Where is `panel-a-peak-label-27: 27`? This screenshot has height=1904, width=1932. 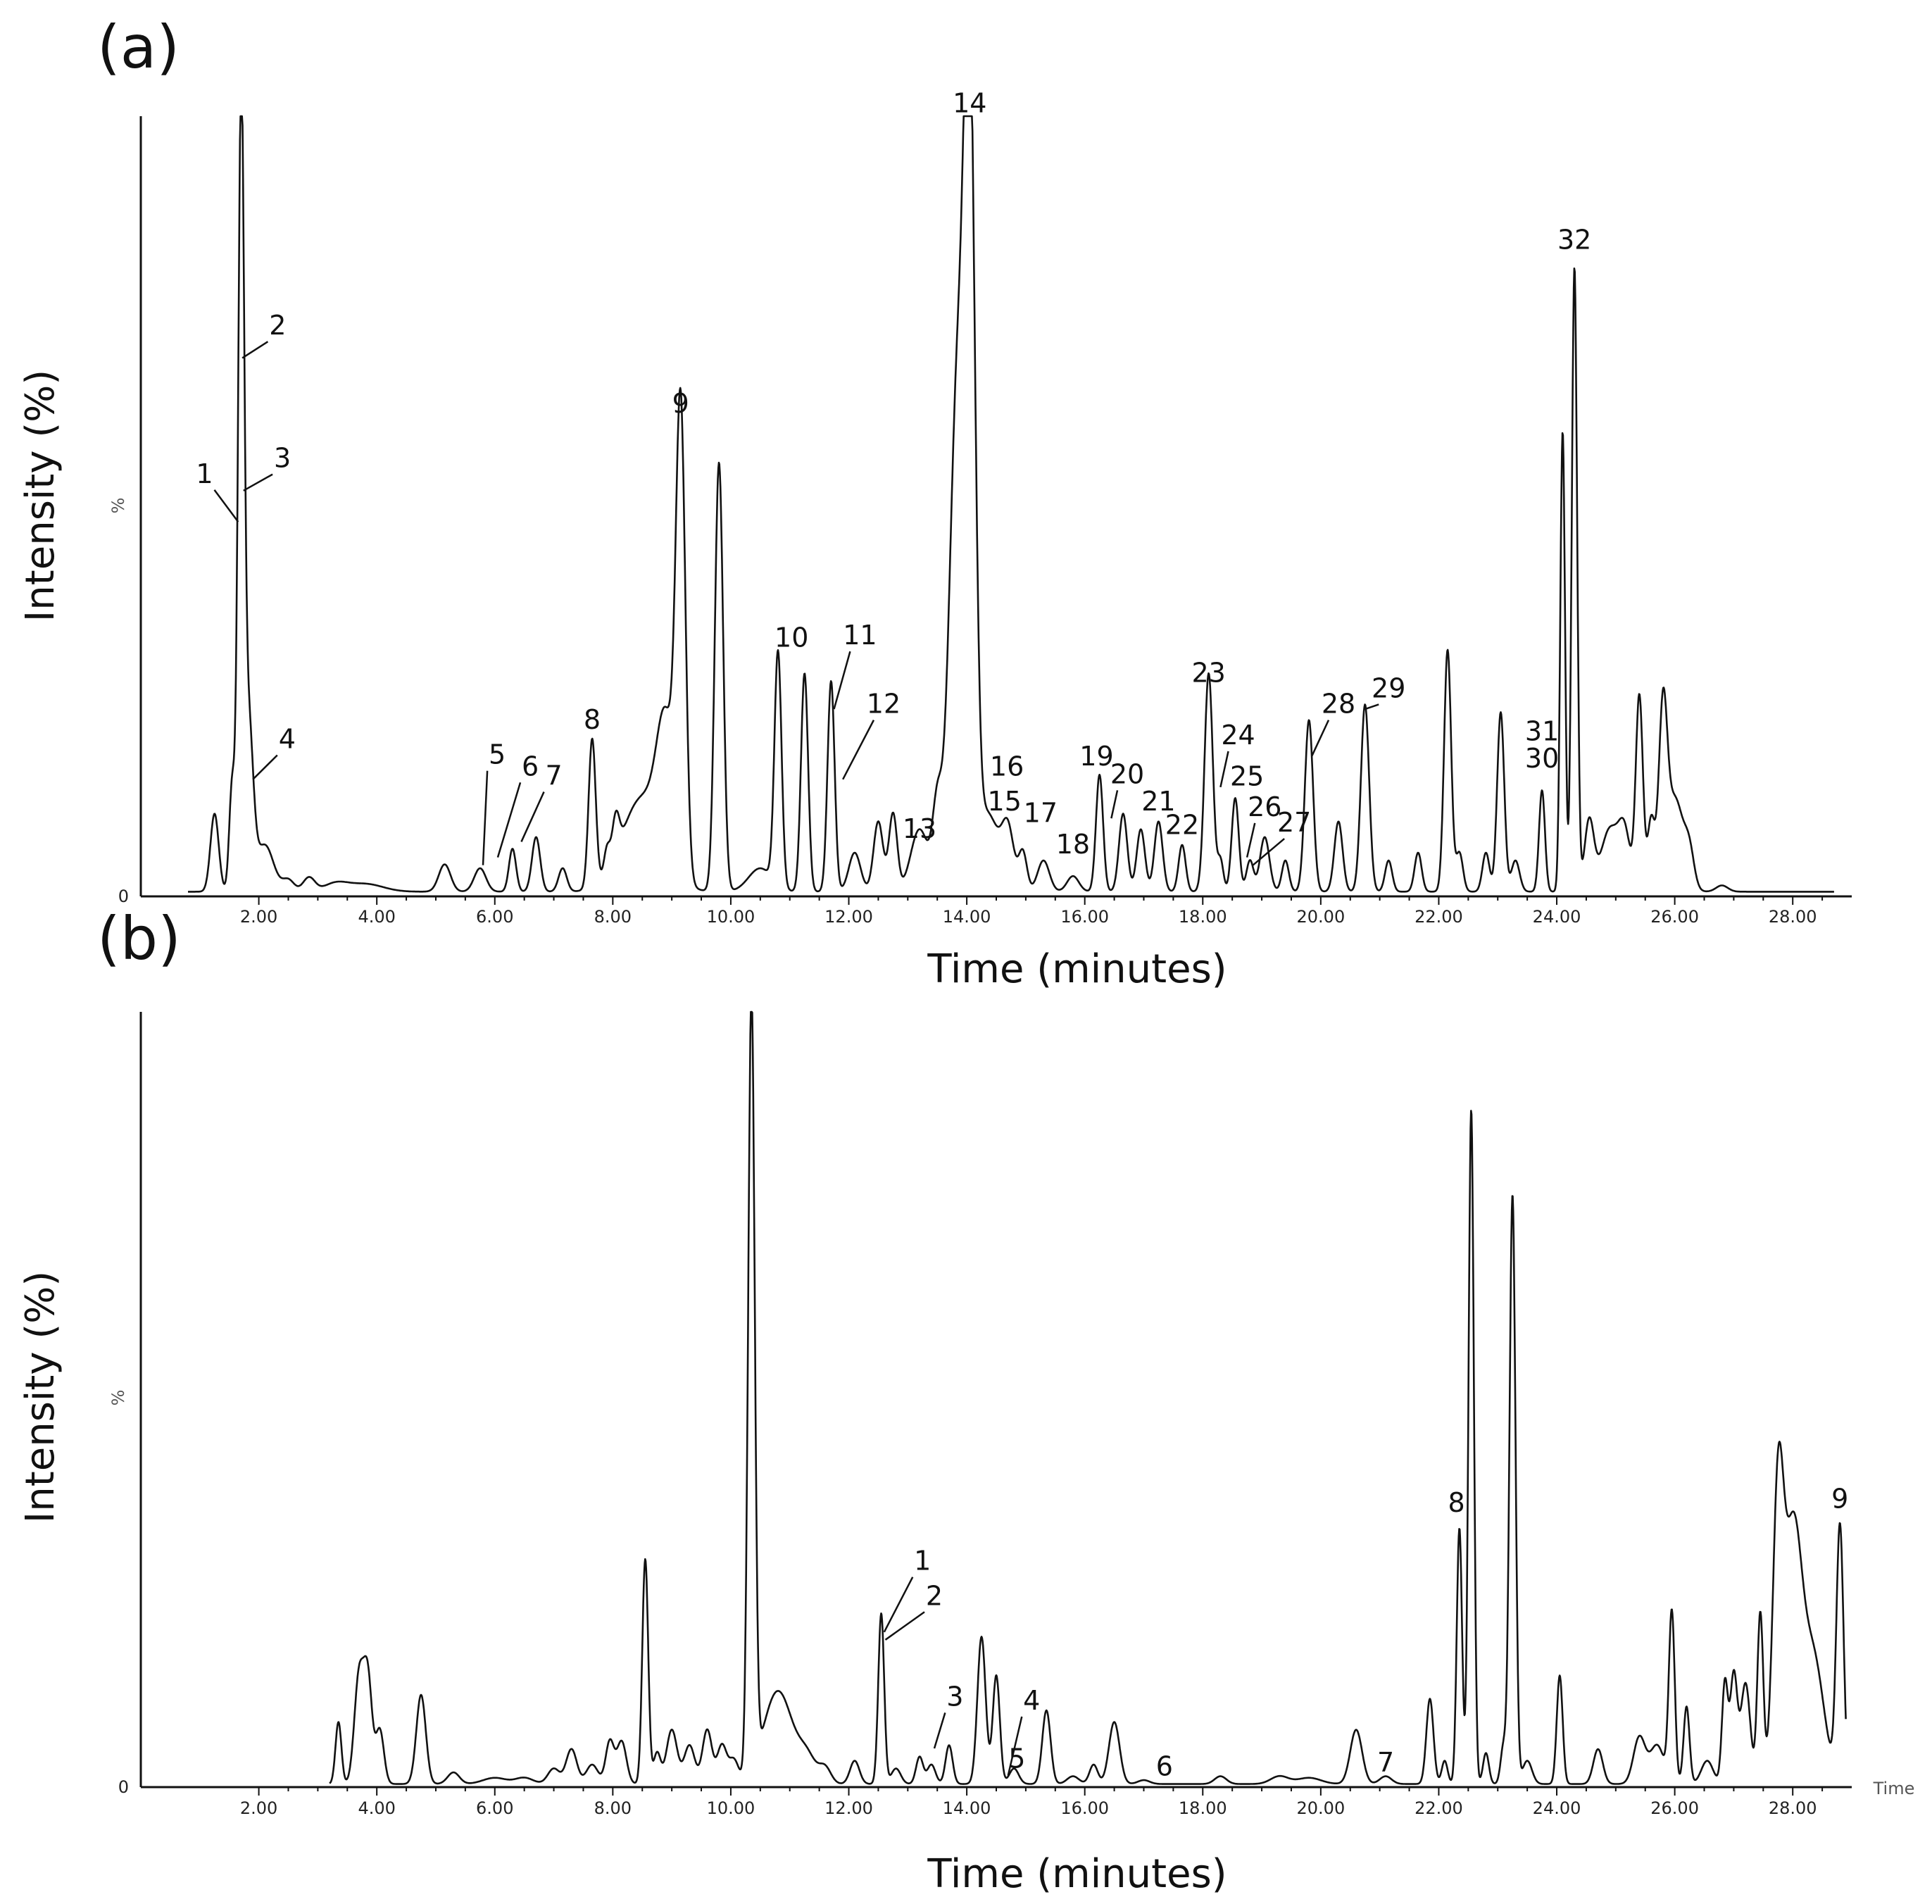 panel-a-peak-label-27: 27 is located at coordinates (1294, 823).